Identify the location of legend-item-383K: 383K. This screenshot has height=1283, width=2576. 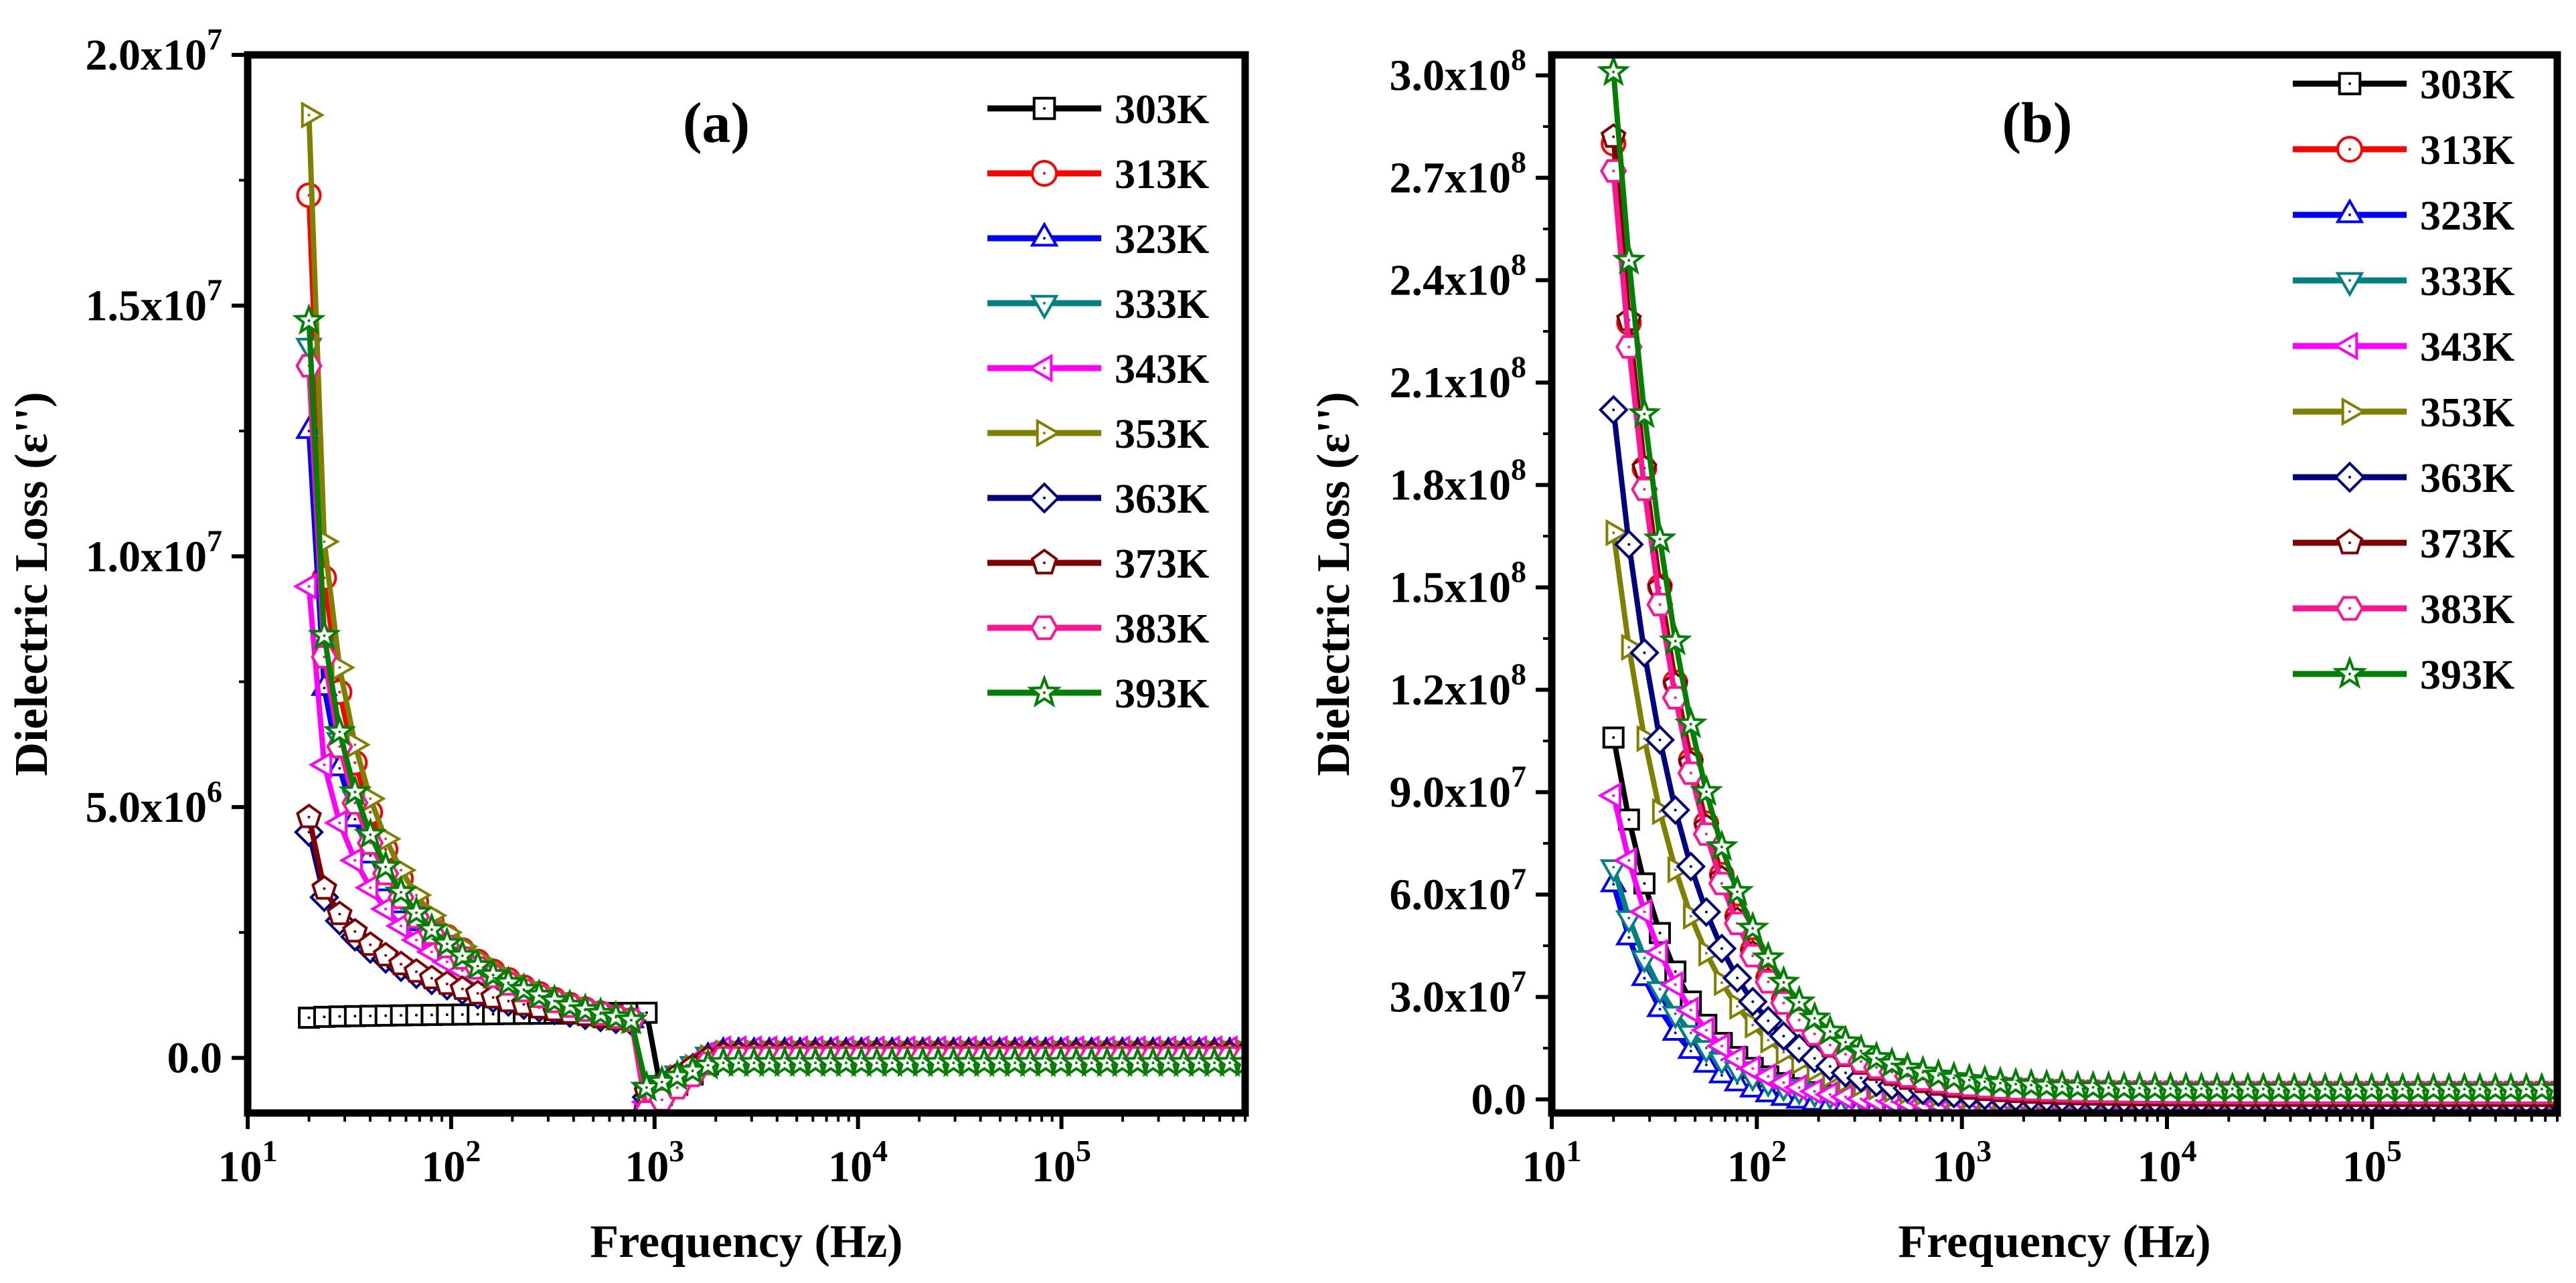
(1098, 629).